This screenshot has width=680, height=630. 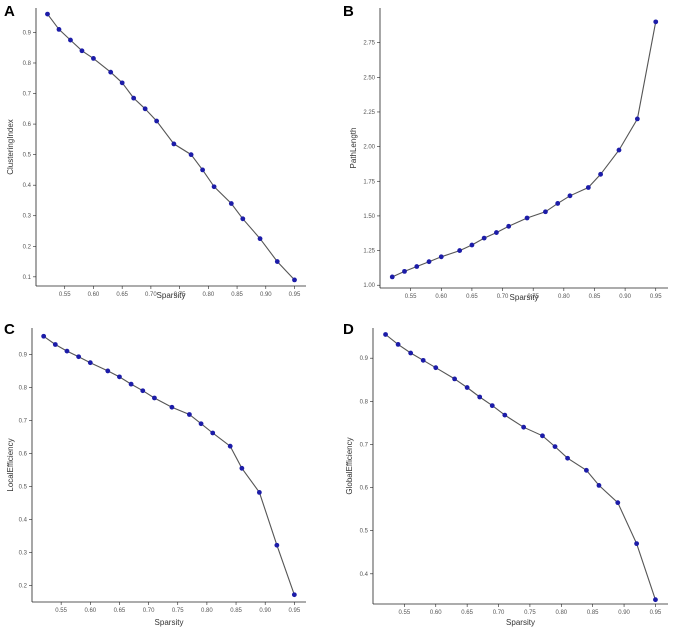 What do you see at coordinates (369, 182) in the screenshot?
I see `y-tick-label: 1.75` at bounding box center [369, 182].